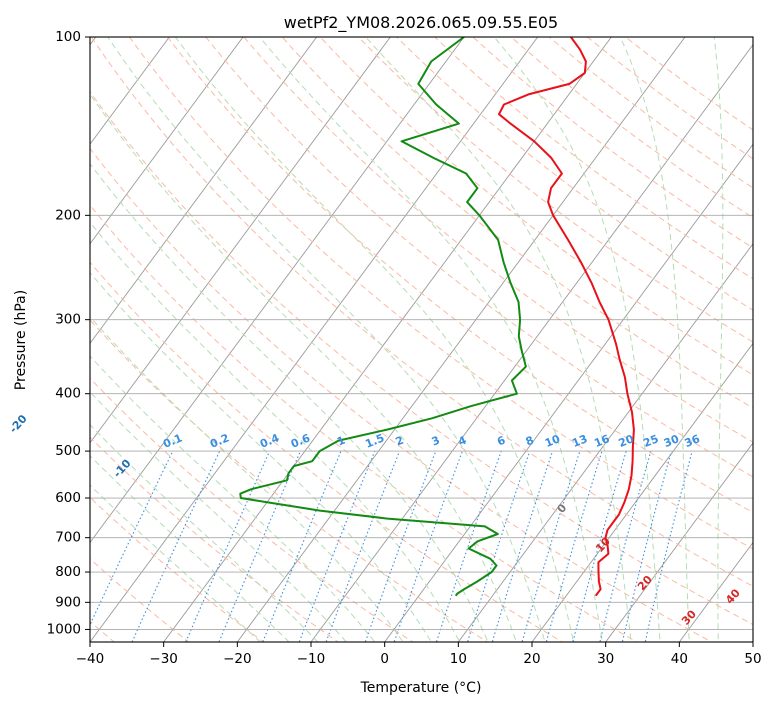 The height and width of the screenshot is (712, 775). I want to click on y-tick-label: 900, so click(68, 602).